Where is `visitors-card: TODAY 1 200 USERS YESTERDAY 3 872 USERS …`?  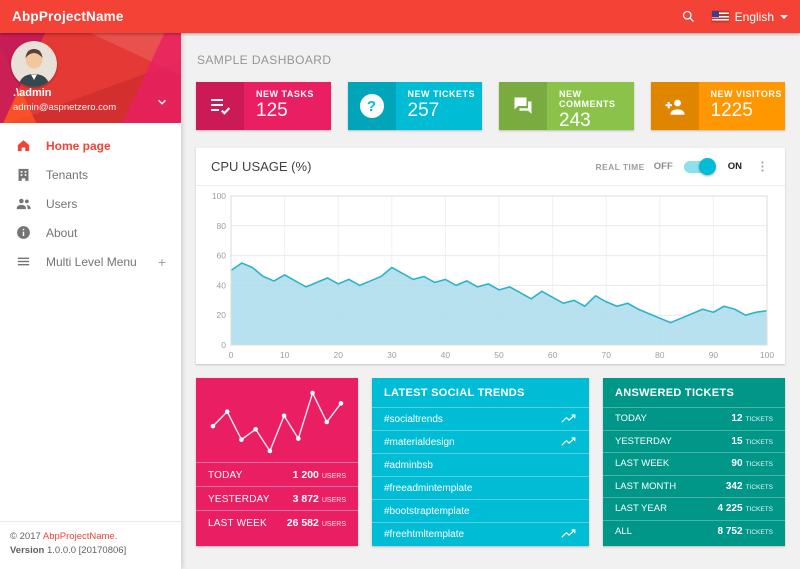
visitors-card: TODAY 1 200 USERS YESTERDAY 3 872 USERS … is located at coordinates (277, 462).